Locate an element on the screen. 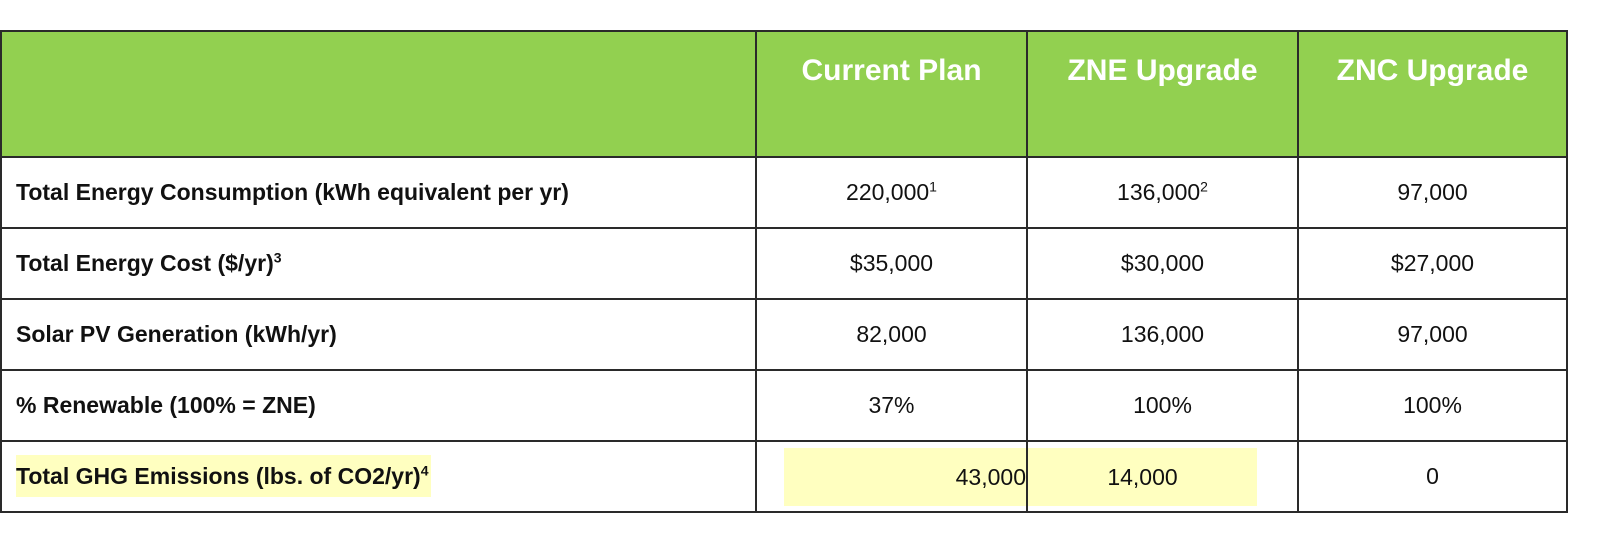 This screenshot has height=551, width=1599. footnote-marker: 3 is located at coordinates (277, 257).